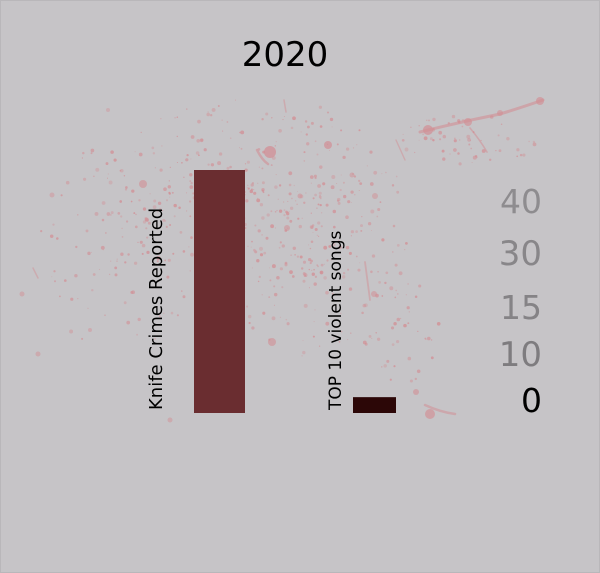  I want to click on y-tick-label: 30, so click(520, 254).